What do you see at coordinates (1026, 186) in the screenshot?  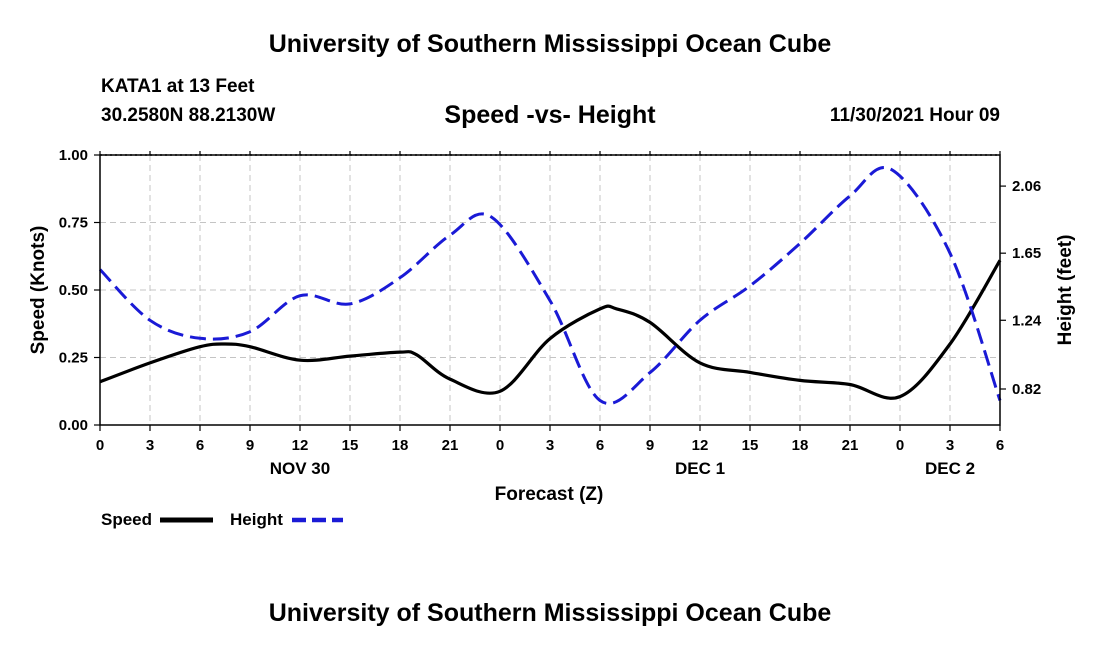 I see `y2-tick-label: 2.06` at bounding box center [1026, 186].